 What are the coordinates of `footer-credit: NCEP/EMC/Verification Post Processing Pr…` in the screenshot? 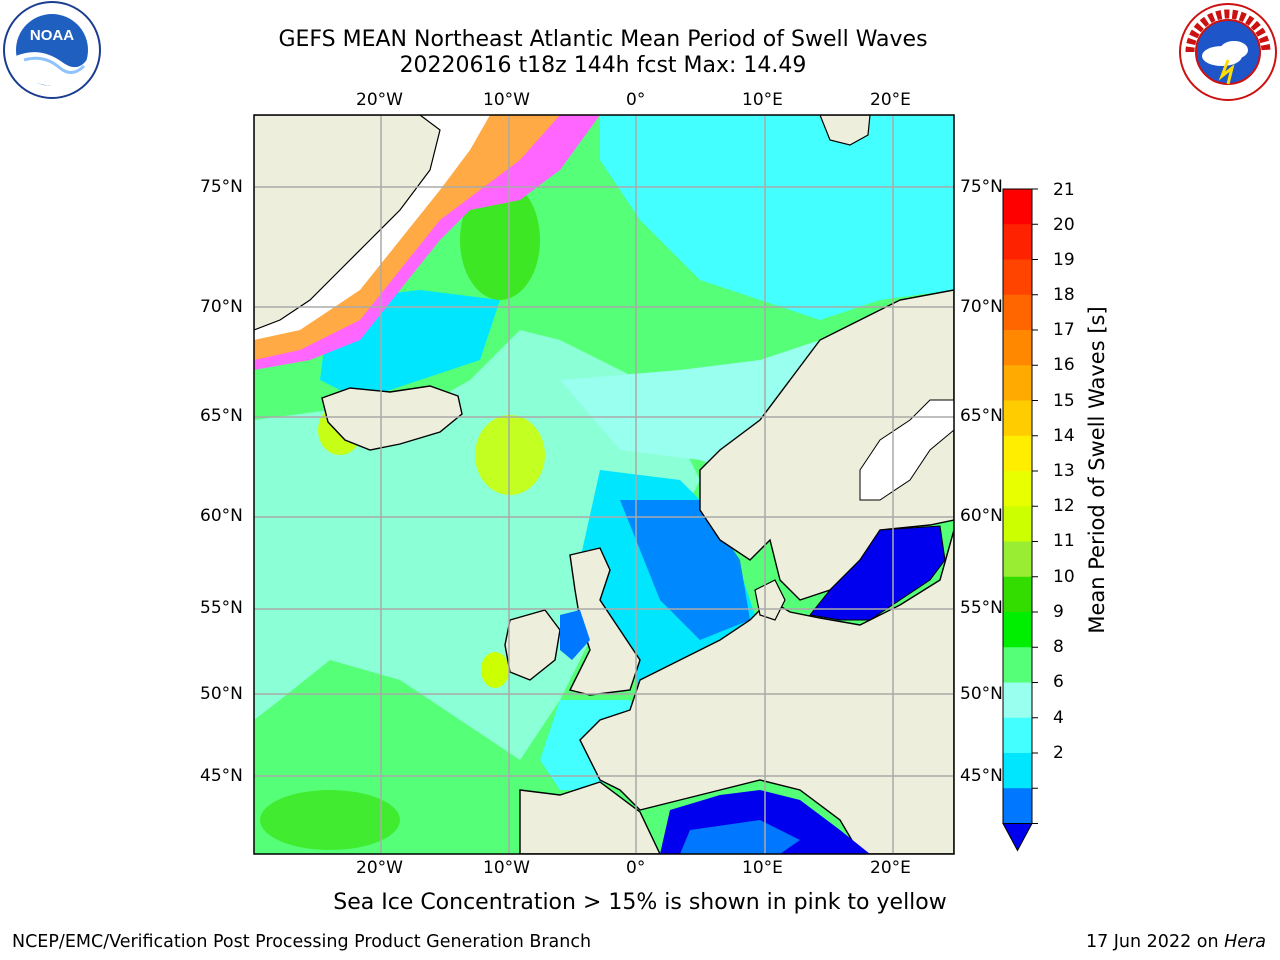 It's located at (302, 942).